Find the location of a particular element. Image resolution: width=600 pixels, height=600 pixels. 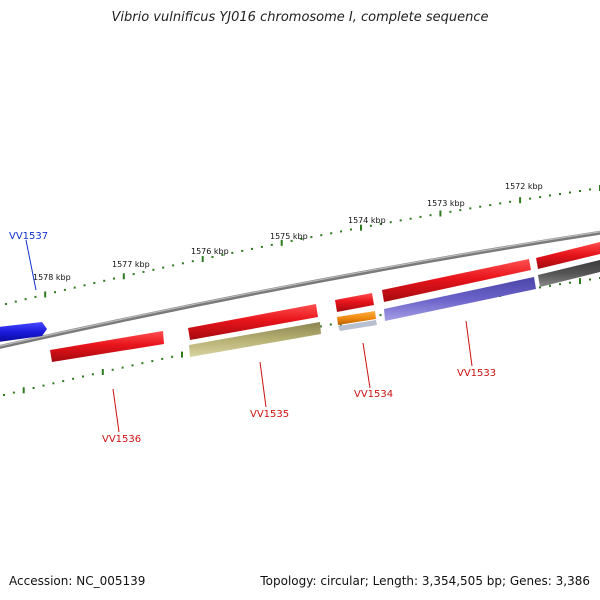

gene-right-dark-bar is located at coordinates (569, 273).